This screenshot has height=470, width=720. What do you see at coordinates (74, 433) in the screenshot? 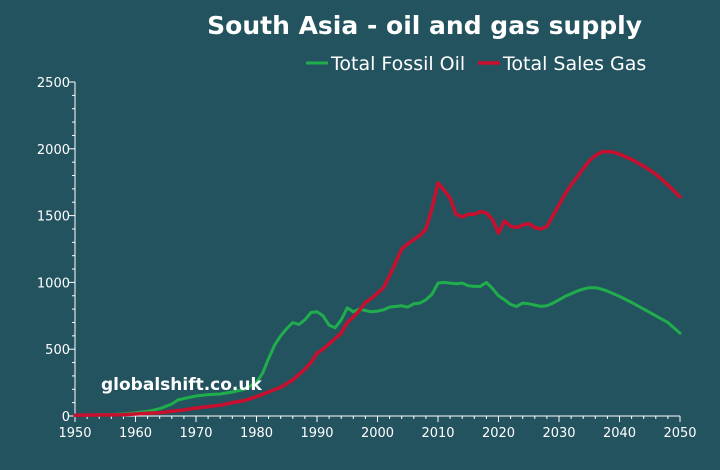
I see `x-tick-label: 1950` at bounding box center [74, 433].